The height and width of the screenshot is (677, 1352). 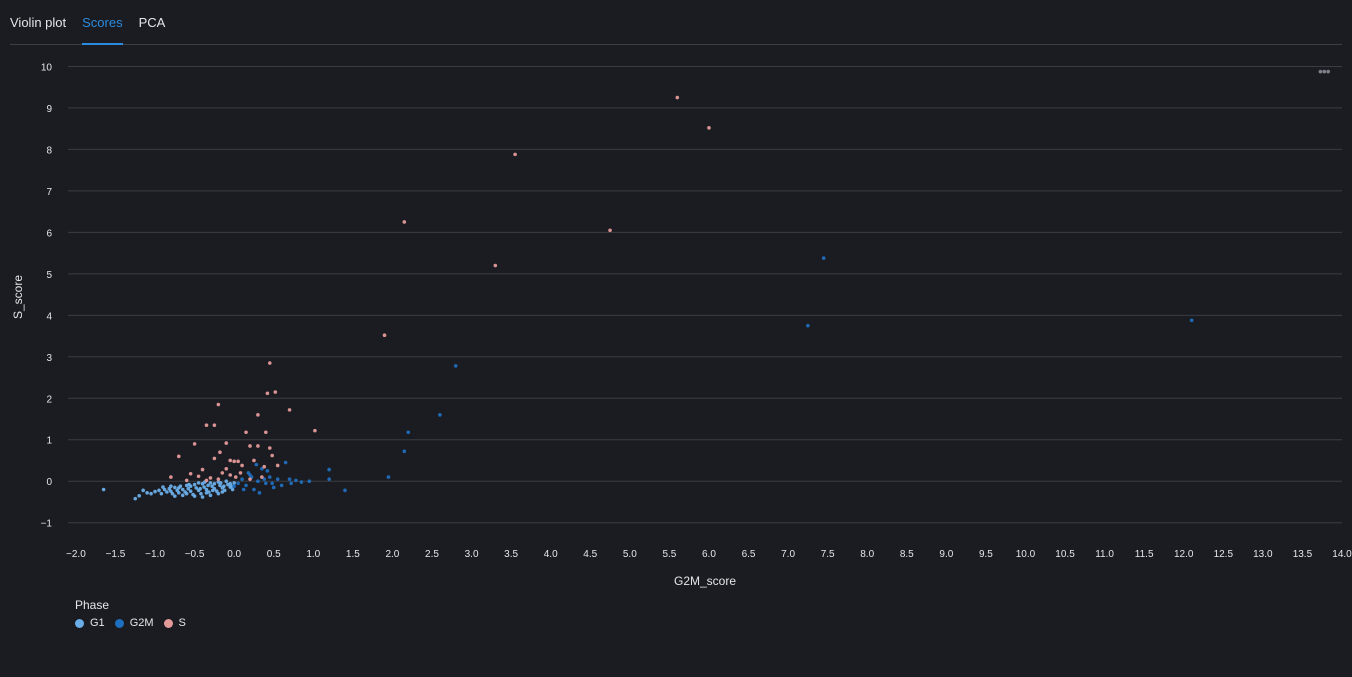 What do you see at coordinates (986, 554) in the screenshot?
I see `x-tick-label: 9.5` at bounding box center [986, 554].